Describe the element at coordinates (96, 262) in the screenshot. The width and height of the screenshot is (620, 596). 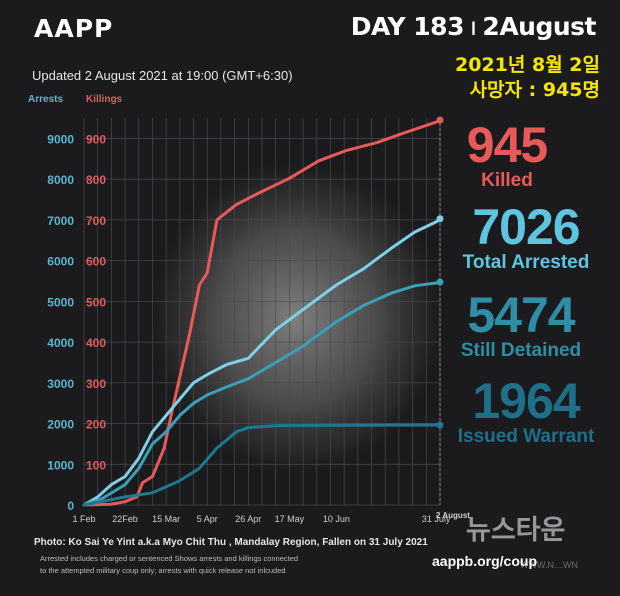
I see `y-right-tick-label: 600` at that location.